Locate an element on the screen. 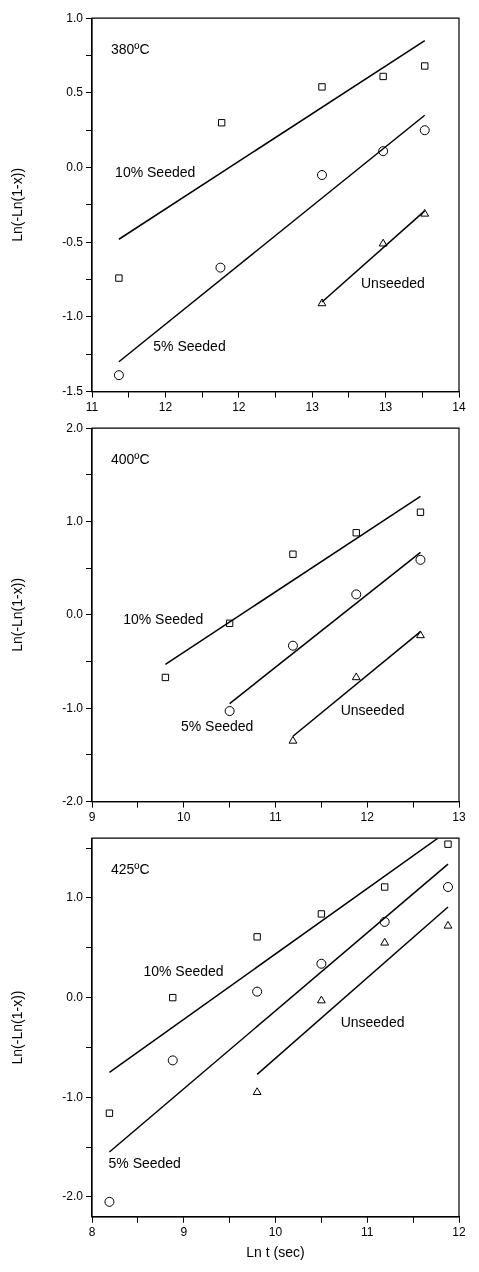 Image resolution: width=479 pixels, height=1272 pixels. x-tick-label: 14 is located at coordinates (459, 407).